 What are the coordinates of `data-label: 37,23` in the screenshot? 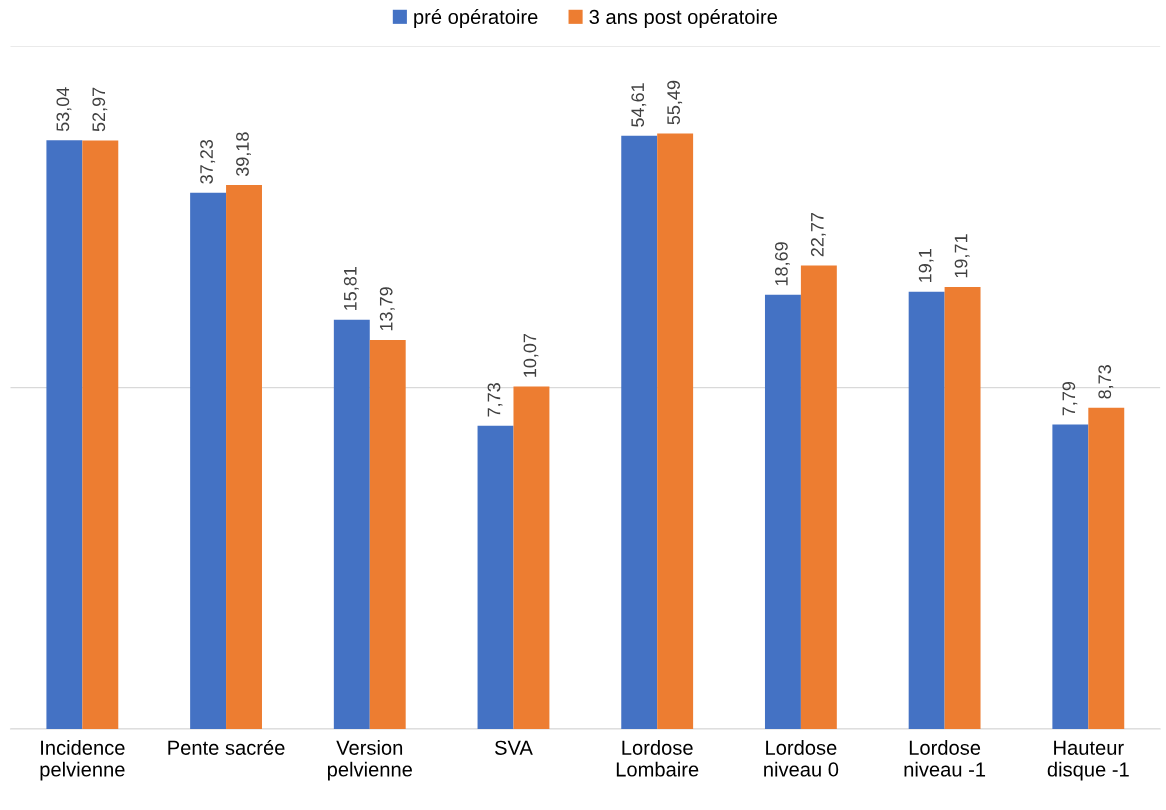 It's located at (208, 161).